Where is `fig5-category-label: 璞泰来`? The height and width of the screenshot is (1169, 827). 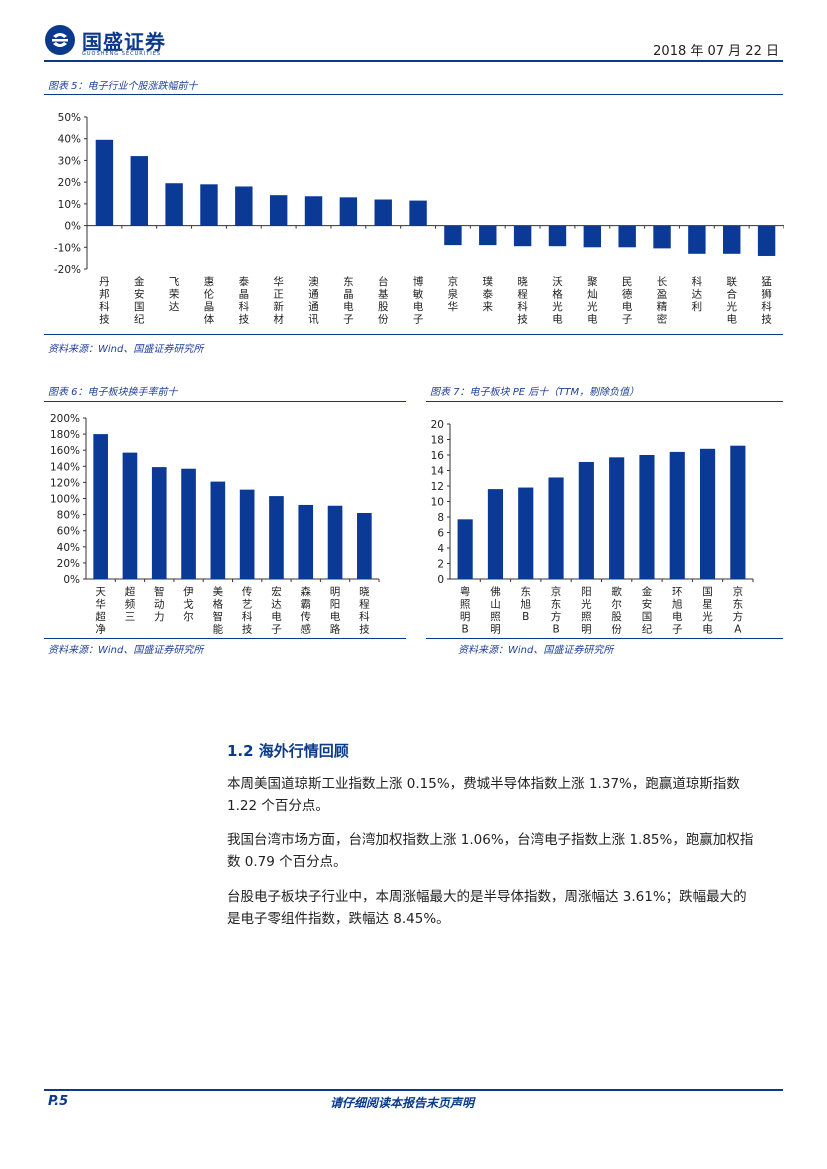 fig5-category-label: 璞泰来 is located at coordinates (488, 294).